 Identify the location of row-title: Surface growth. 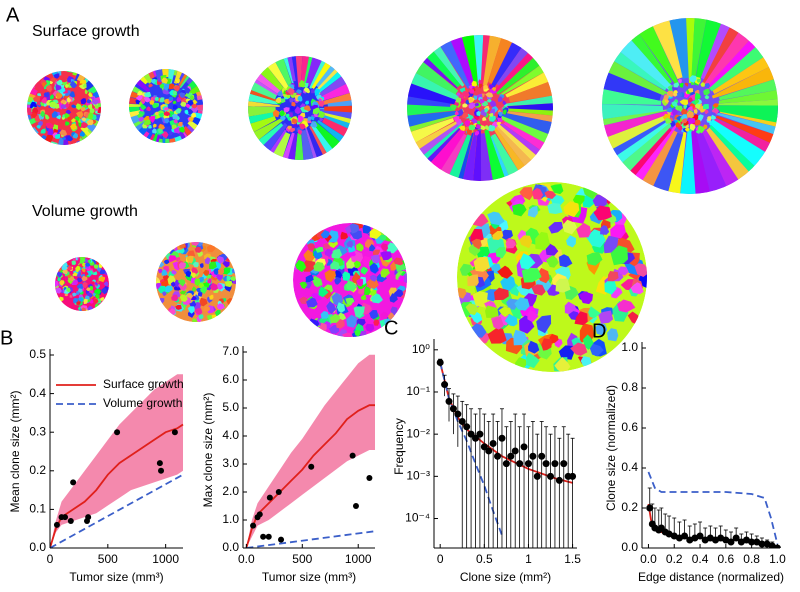
(86, 31).